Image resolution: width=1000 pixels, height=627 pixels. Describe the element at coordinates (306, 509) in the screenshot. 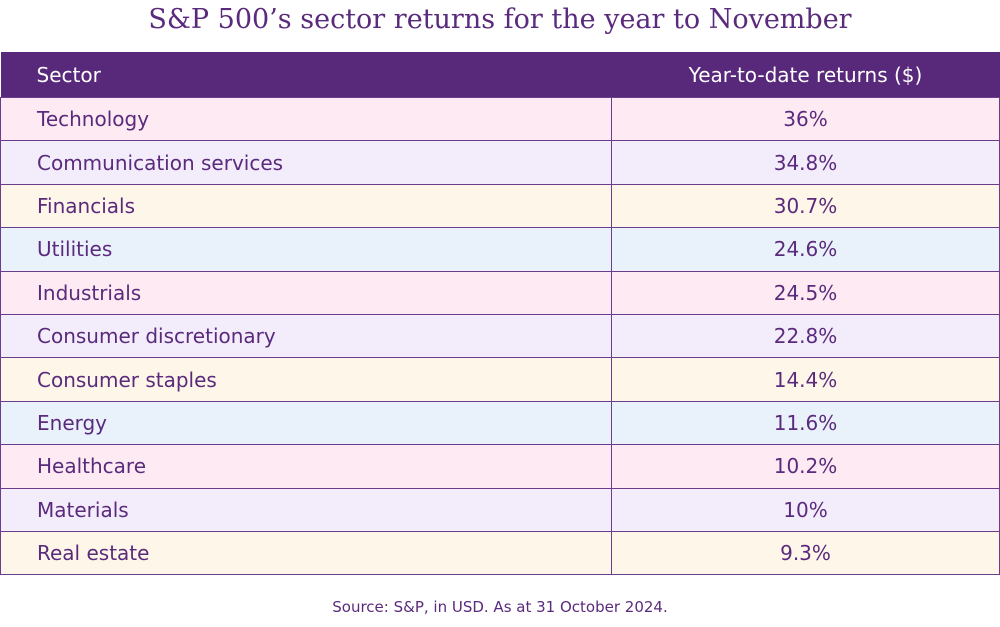

I see `sector-cell: Materials` at that location.